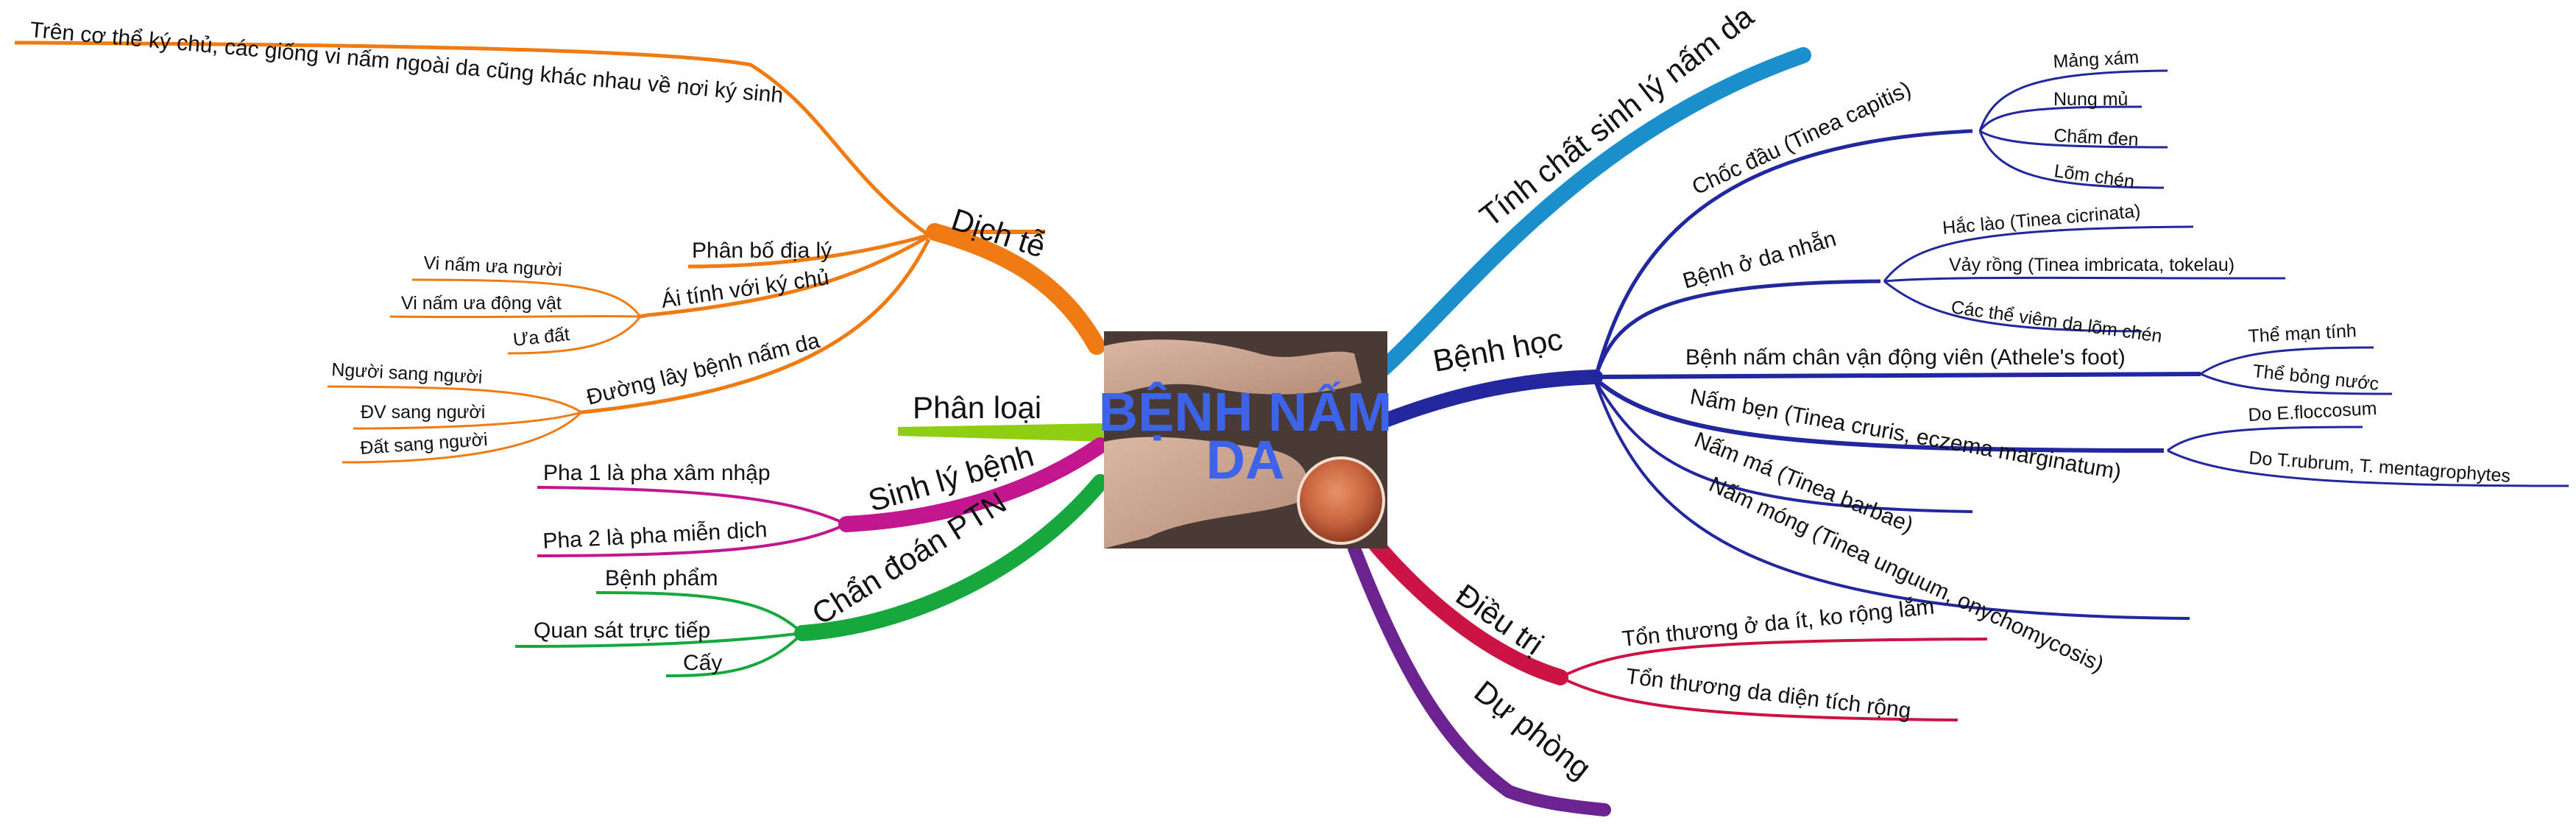 This screenshot has width=2576, height=840. What do you see at coordinates (1206, 493) in the screenshot?
I see `center-photo-arm-lower` at bounding box center [1206, 493].